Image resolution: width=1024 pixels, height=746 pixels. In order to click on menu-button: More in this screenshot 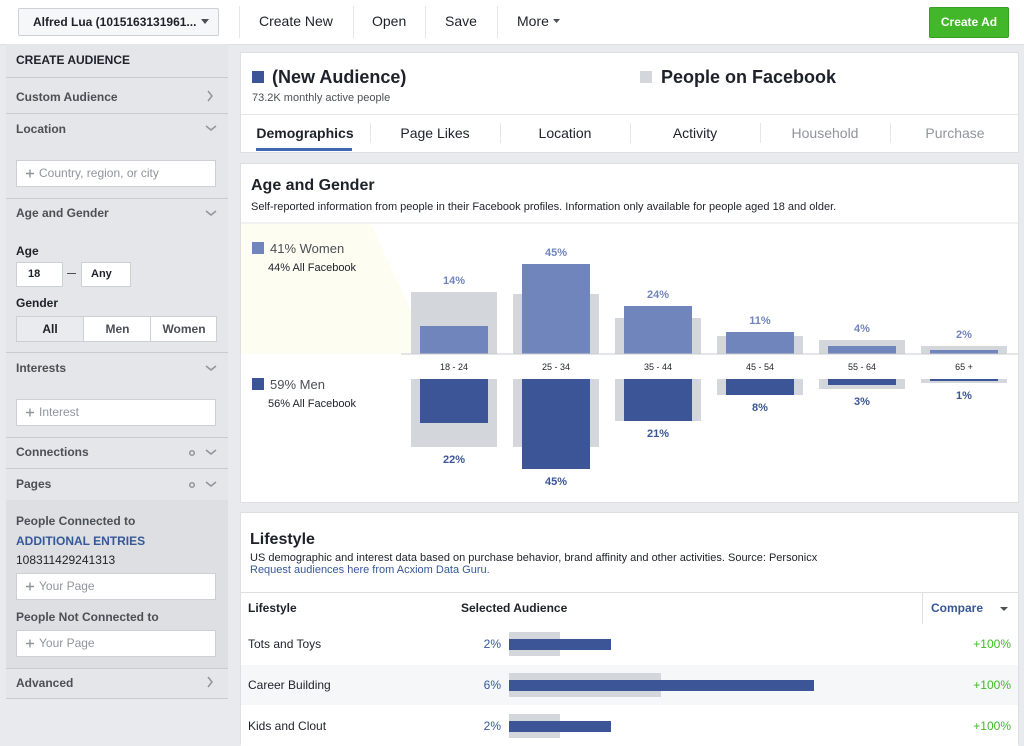, I will do `click(533, 21)`.